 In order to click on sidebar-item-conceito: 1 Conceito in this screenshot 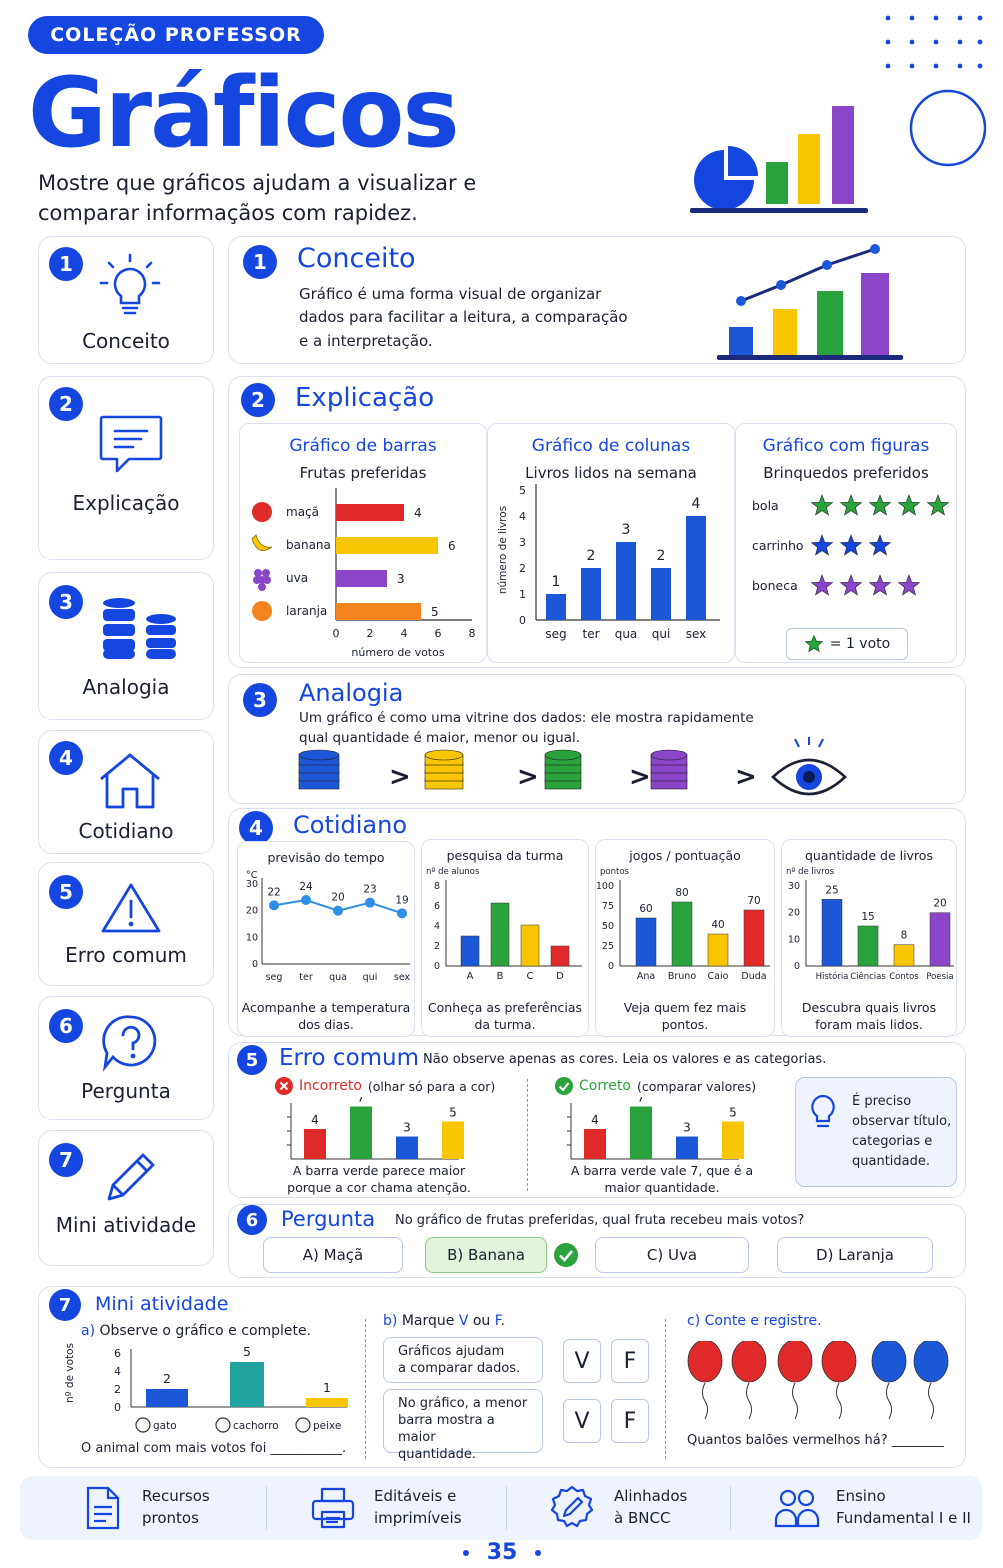, I will do `click(126, 300)`.